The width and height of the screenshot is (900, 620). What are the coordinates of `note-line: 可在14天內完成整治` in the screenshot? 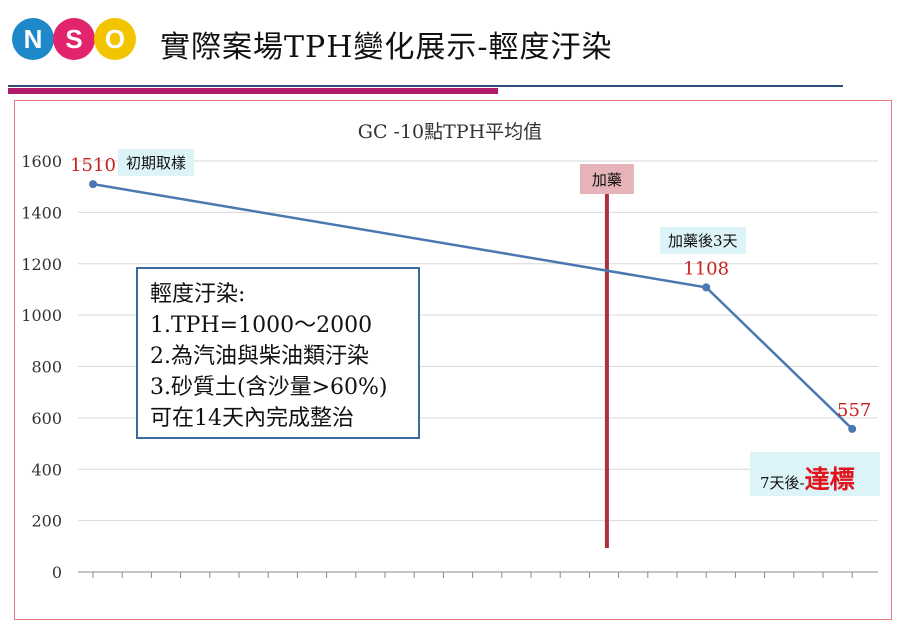 It's located at (252, 418).